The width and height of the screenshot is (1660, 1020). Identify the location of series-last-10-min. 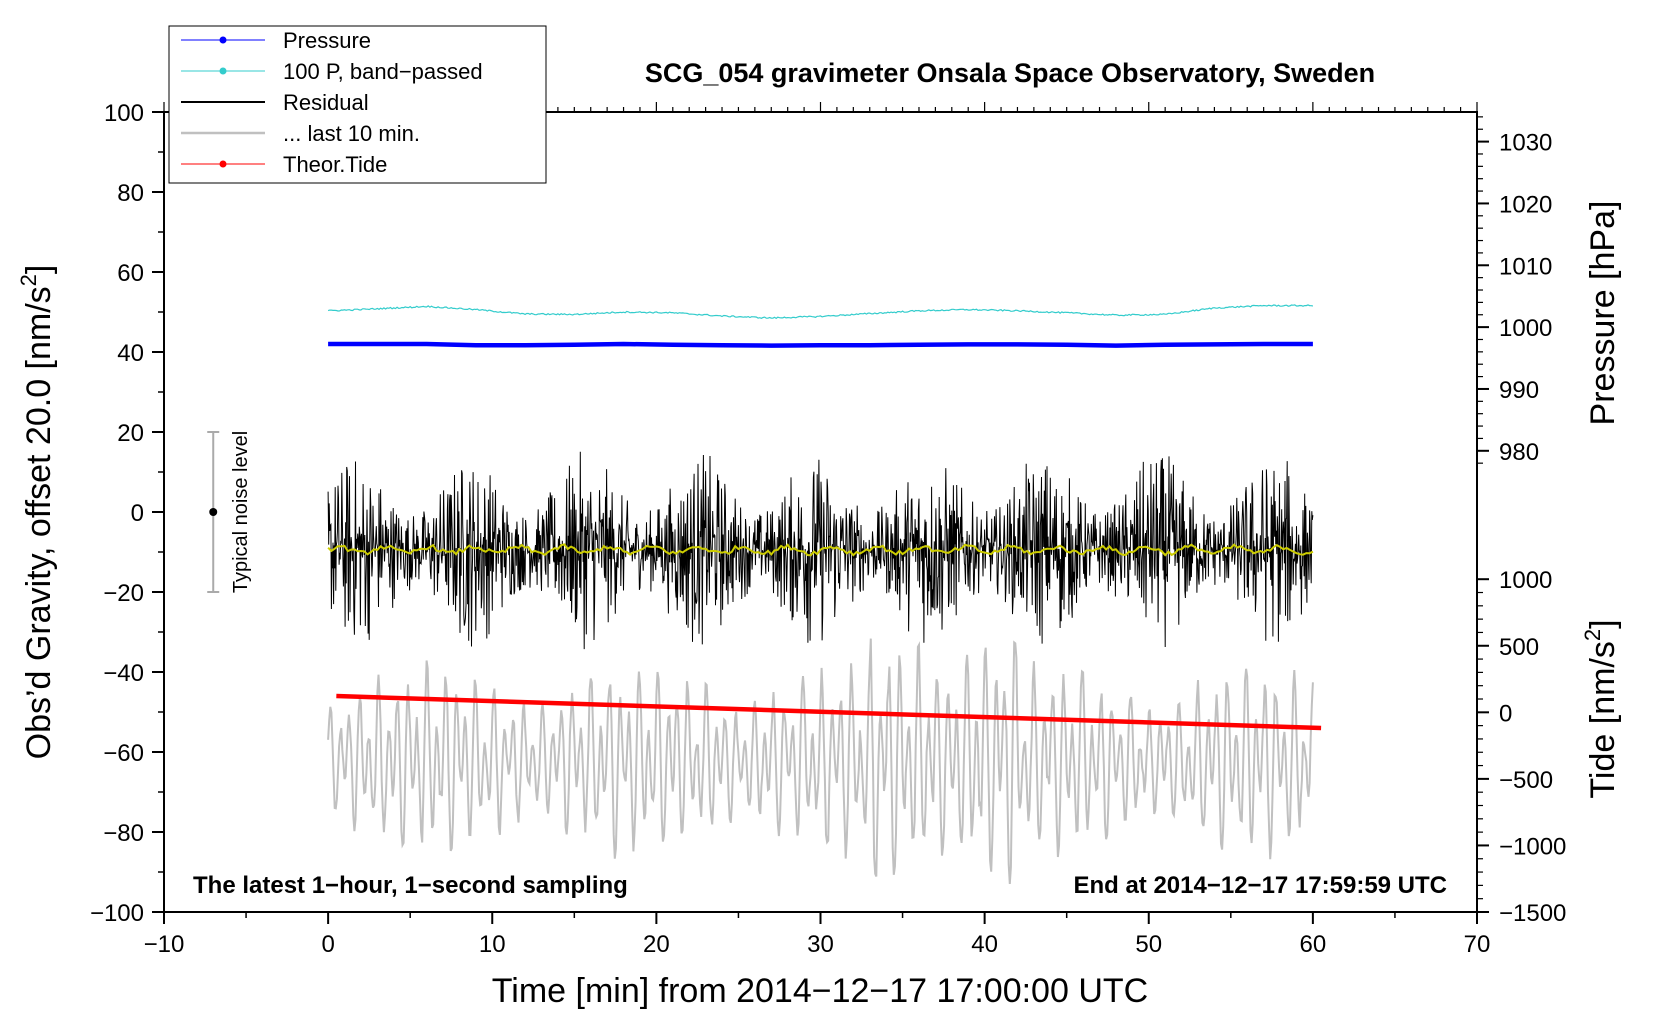
(820, 761).